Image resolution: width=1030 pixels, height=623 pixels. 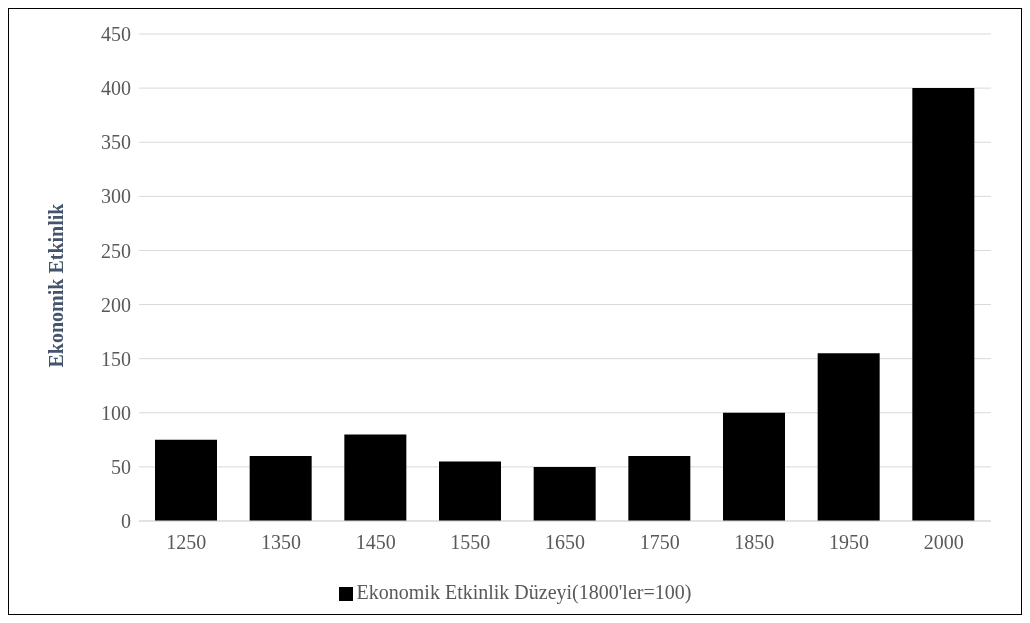 What do you see at coordinates (116, 250) in the screenshot?
I see `y-tick-label: 250` at bounding box center [116, 250].